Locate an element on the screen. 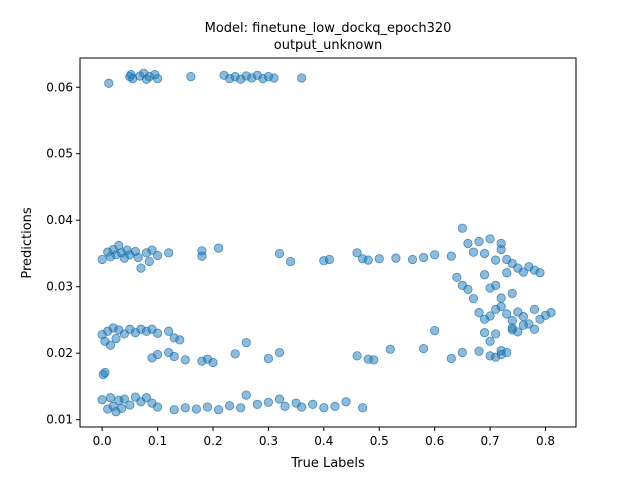 This screenshot has height=484, width=640. chart-title: Model: finetune_low_dockq_epoch320 is located at coordinates (328, 28).